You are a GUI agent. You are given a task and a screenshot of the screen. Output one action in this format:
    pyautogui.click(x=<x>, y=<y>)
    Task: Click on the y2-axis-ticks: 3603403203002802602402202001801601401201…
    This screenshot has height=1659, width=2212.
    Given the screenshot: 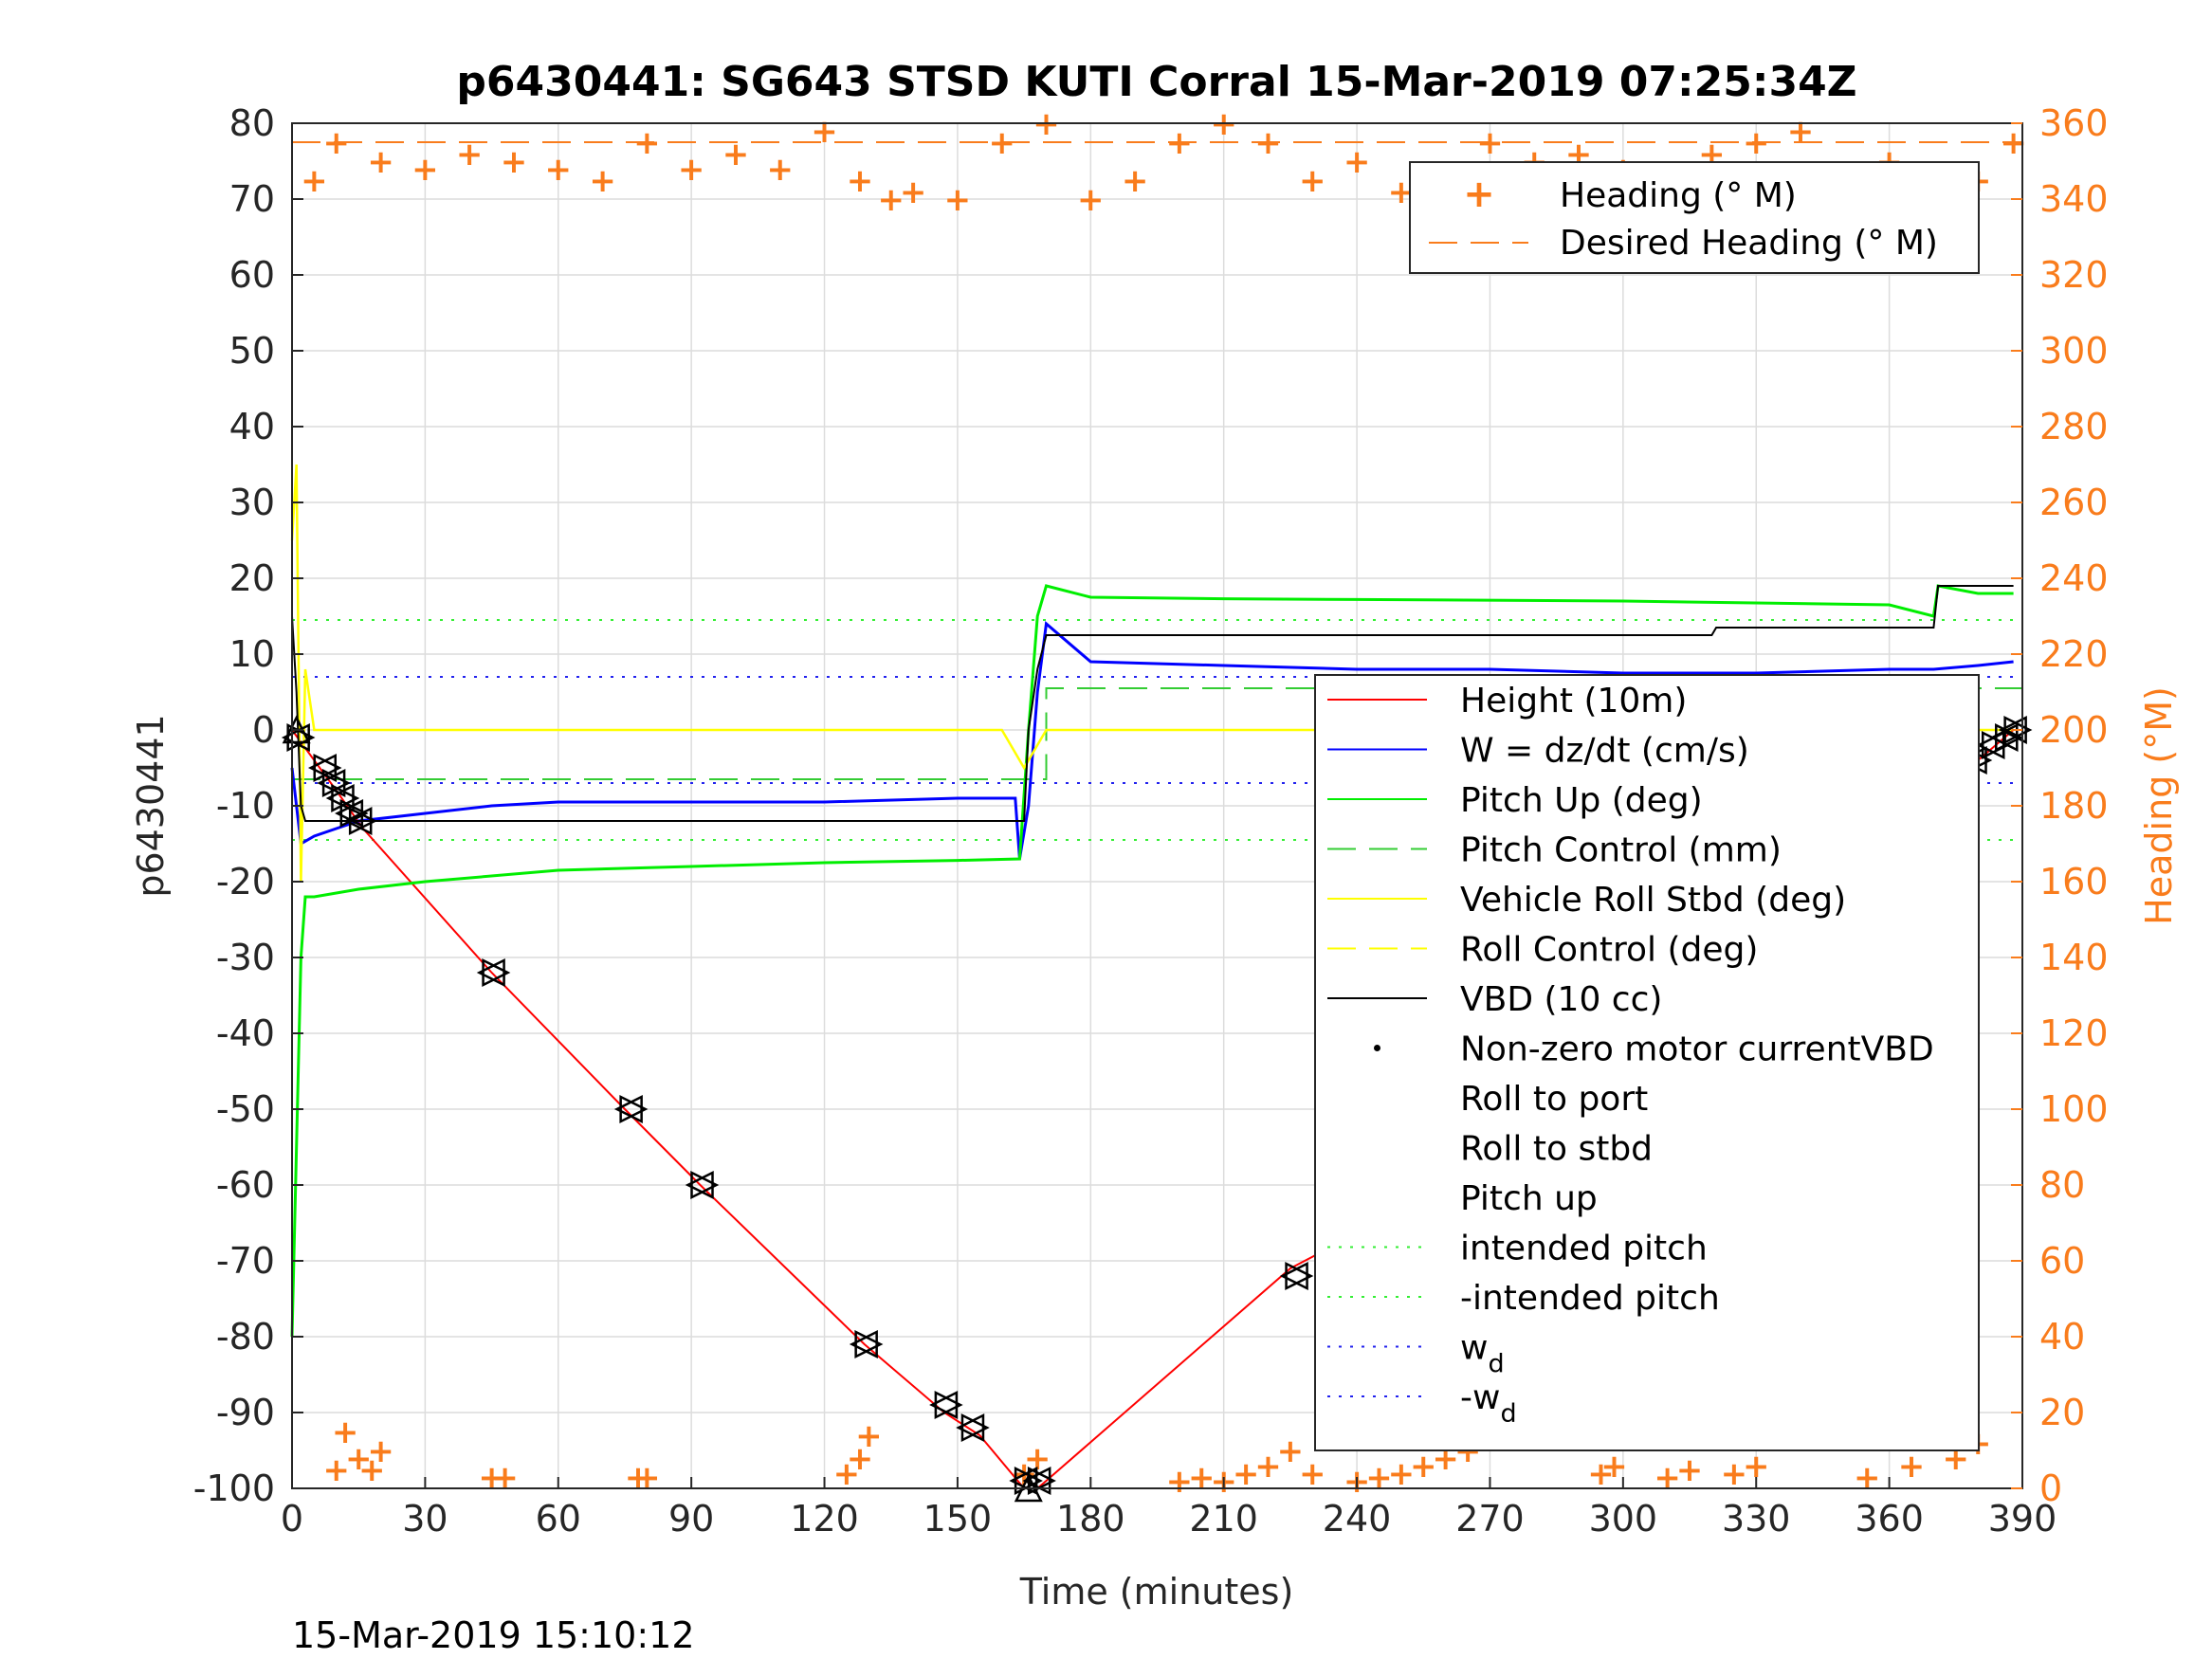 What is the action you would take?
    pyautogui.click(x=2060, y=805)
    